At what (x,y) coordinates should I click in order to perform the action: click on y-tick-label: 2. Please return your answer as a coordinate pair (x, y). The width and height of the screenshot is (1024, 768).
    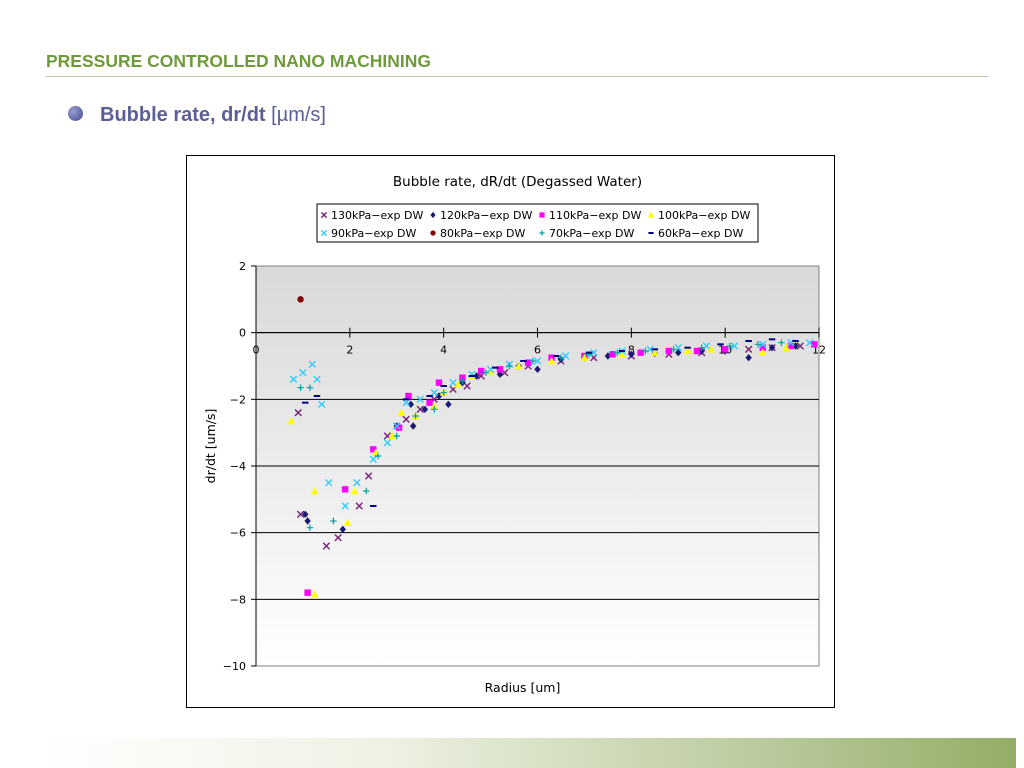
    Looking at the image, I should click on (242, 266).